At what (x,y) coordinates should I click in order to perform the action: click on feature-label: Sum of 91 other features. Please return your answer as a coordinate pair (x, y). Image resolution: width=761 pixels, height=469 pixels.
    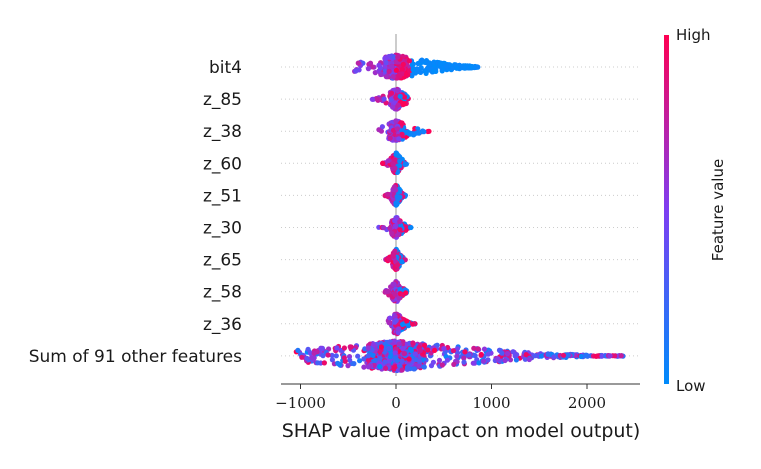
    Looking at the image, I should click on (135, 357).